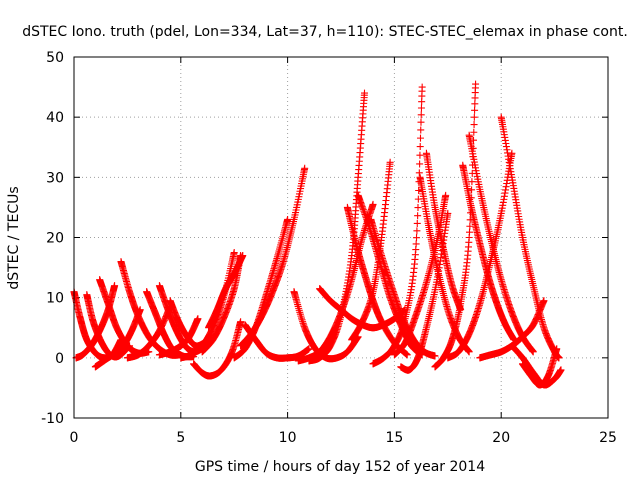 The image size is (640, 480). I want to click on y-tick-label: 50, so click(55, 58).